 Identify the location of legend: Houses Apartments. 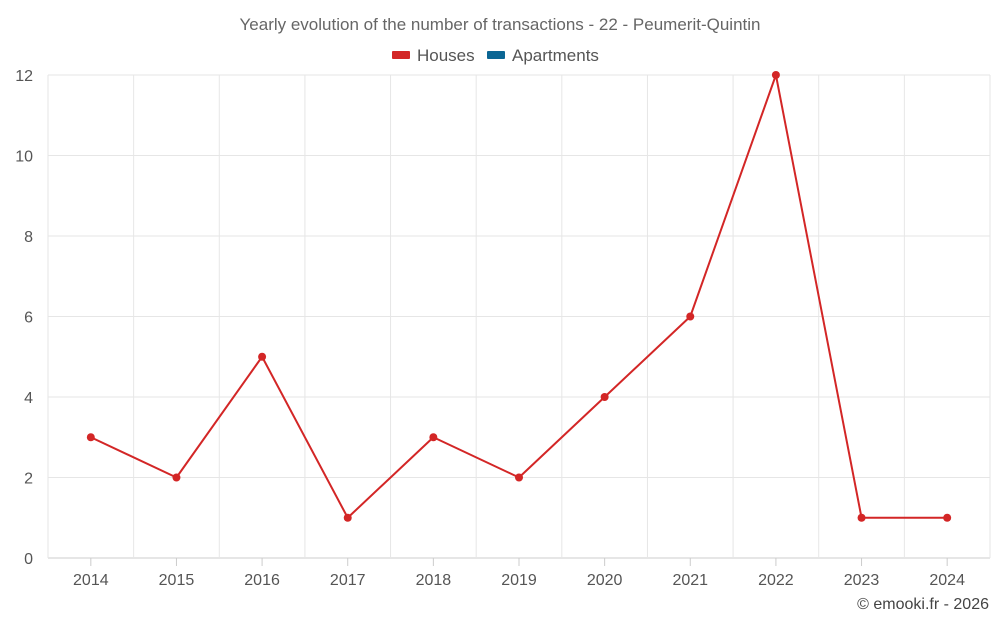
(495, 55).